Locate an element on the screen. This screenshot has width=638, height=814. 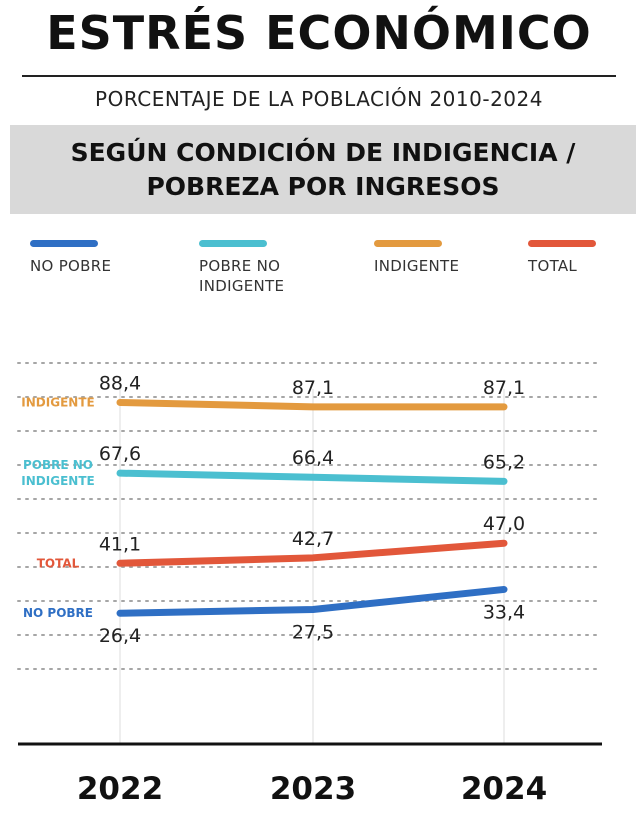
x-tick-label: 2024 is located at coordinates (504, 789).